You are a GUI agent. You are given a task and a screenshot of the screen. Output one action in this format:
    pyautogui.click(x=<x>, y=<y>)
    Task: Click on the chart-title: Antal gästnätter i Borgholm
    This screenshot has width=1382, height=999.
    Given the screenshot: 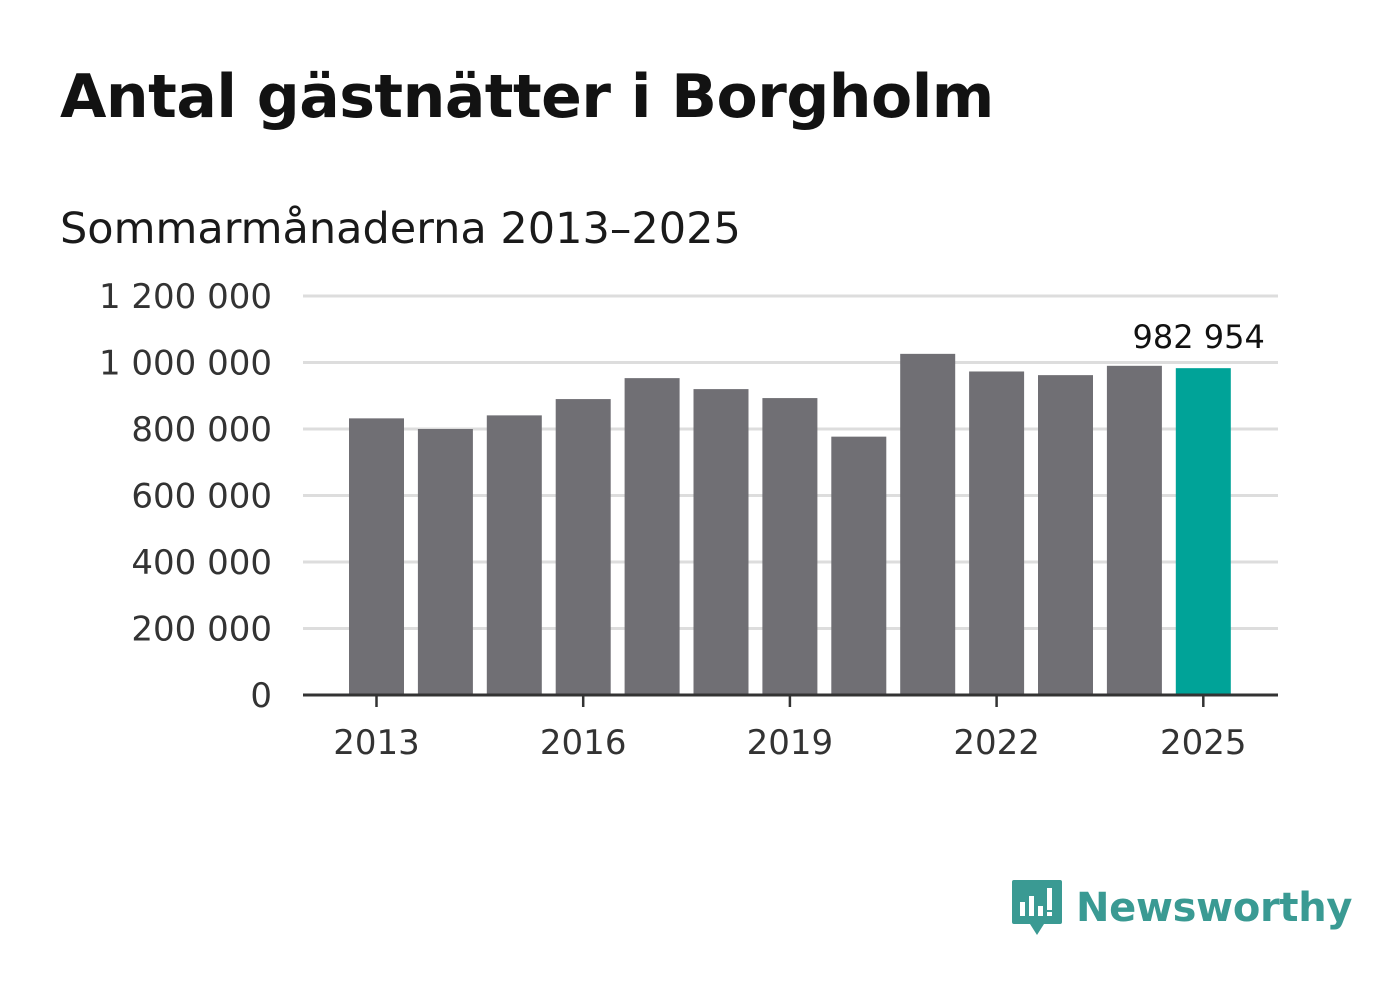 What is the action you would take?
    pyautogui.click(x=527, y=97)
    